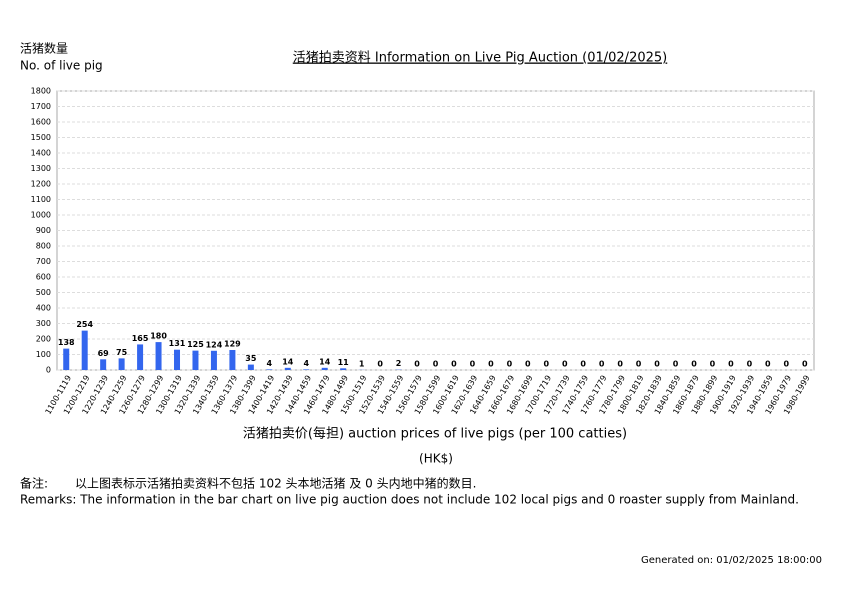  What do you see at coordinates (362, 363) in the screenshot?
I see `value-label: 1` at bounding box center [362, 363].